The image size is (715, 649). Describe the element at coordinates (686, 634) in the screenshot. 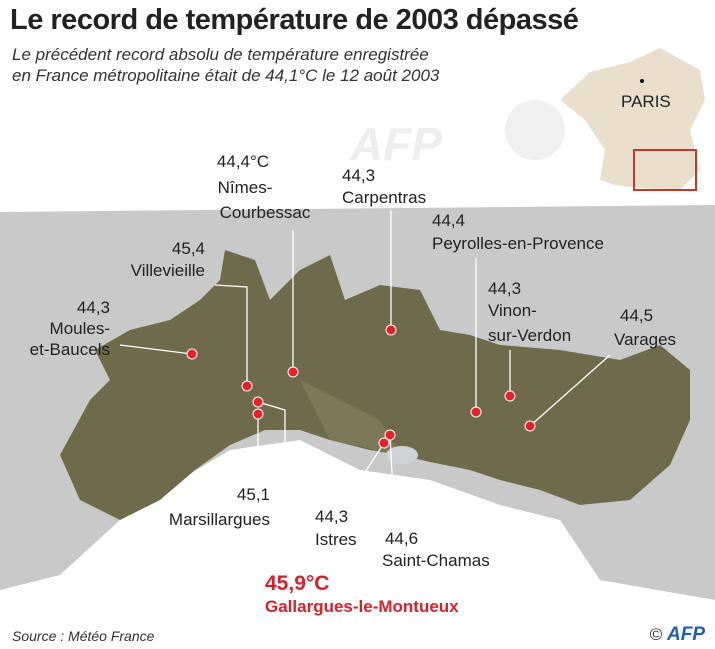

I see `afp-logo: AFP` at that location.